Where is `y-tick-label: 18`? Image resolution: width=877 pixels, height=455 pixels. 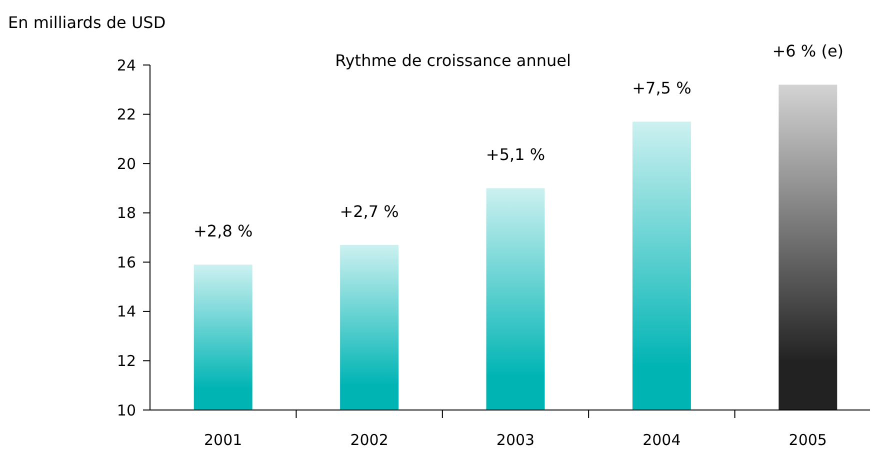
y-tick-label: 18 is located at coordinates (126, 213).